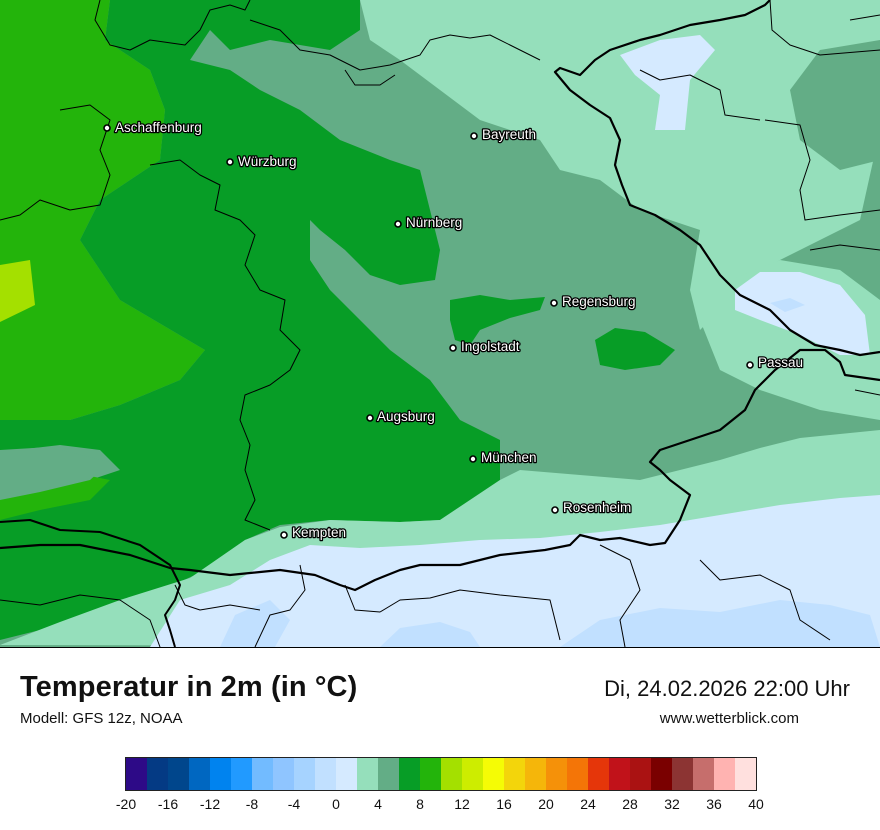  Describe the element at coordinates (189, 687) in the screenshot. I see `map-title: Temperatur in 2m (in °C)` at that location.